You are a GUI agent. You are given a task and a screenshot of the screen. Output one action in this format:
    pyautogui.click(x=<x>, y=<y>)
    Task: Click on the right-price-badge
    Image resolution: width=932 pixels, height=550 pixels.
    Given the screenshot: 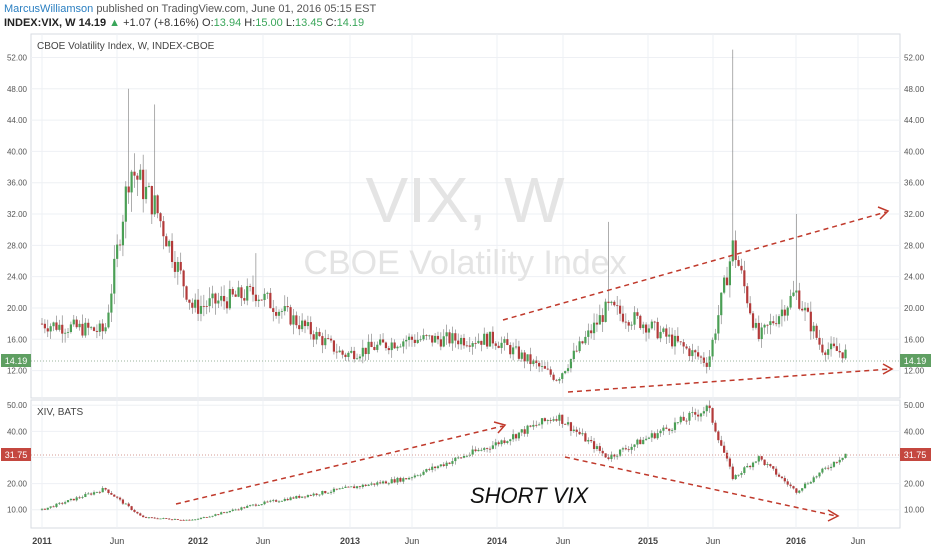 What is the action you would take?
    pyautogui.click(x=915, y=360)
    